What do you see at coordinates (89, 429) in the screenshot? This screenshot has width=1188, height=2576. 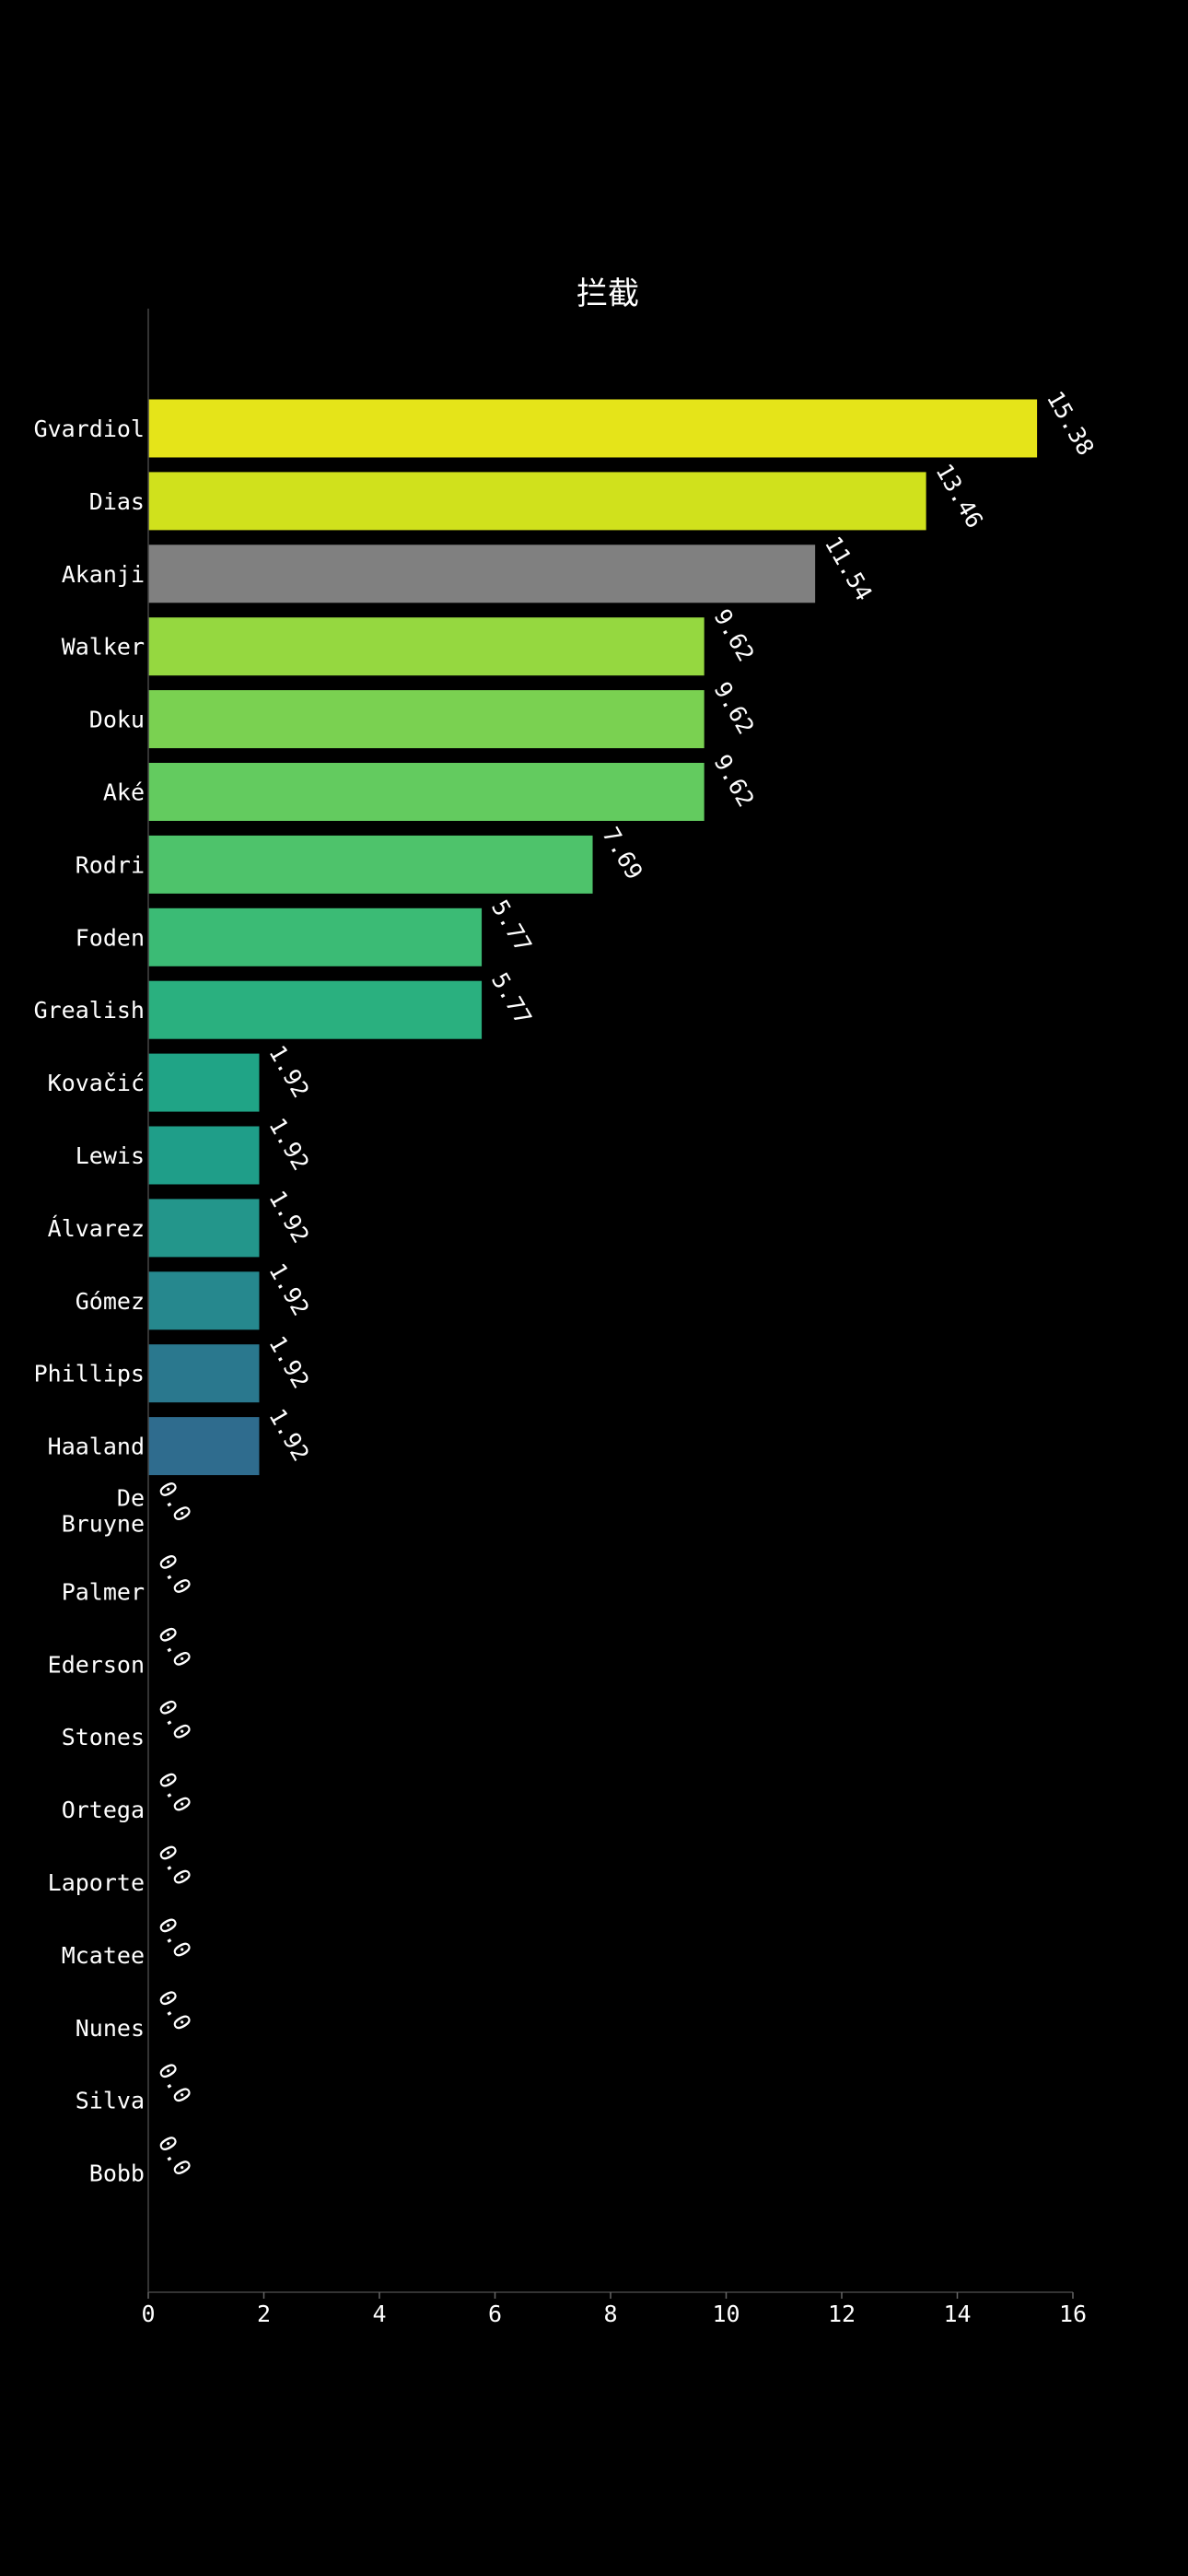 I see `category-label-0: Gvardiol` at bounding box center [89, 429].